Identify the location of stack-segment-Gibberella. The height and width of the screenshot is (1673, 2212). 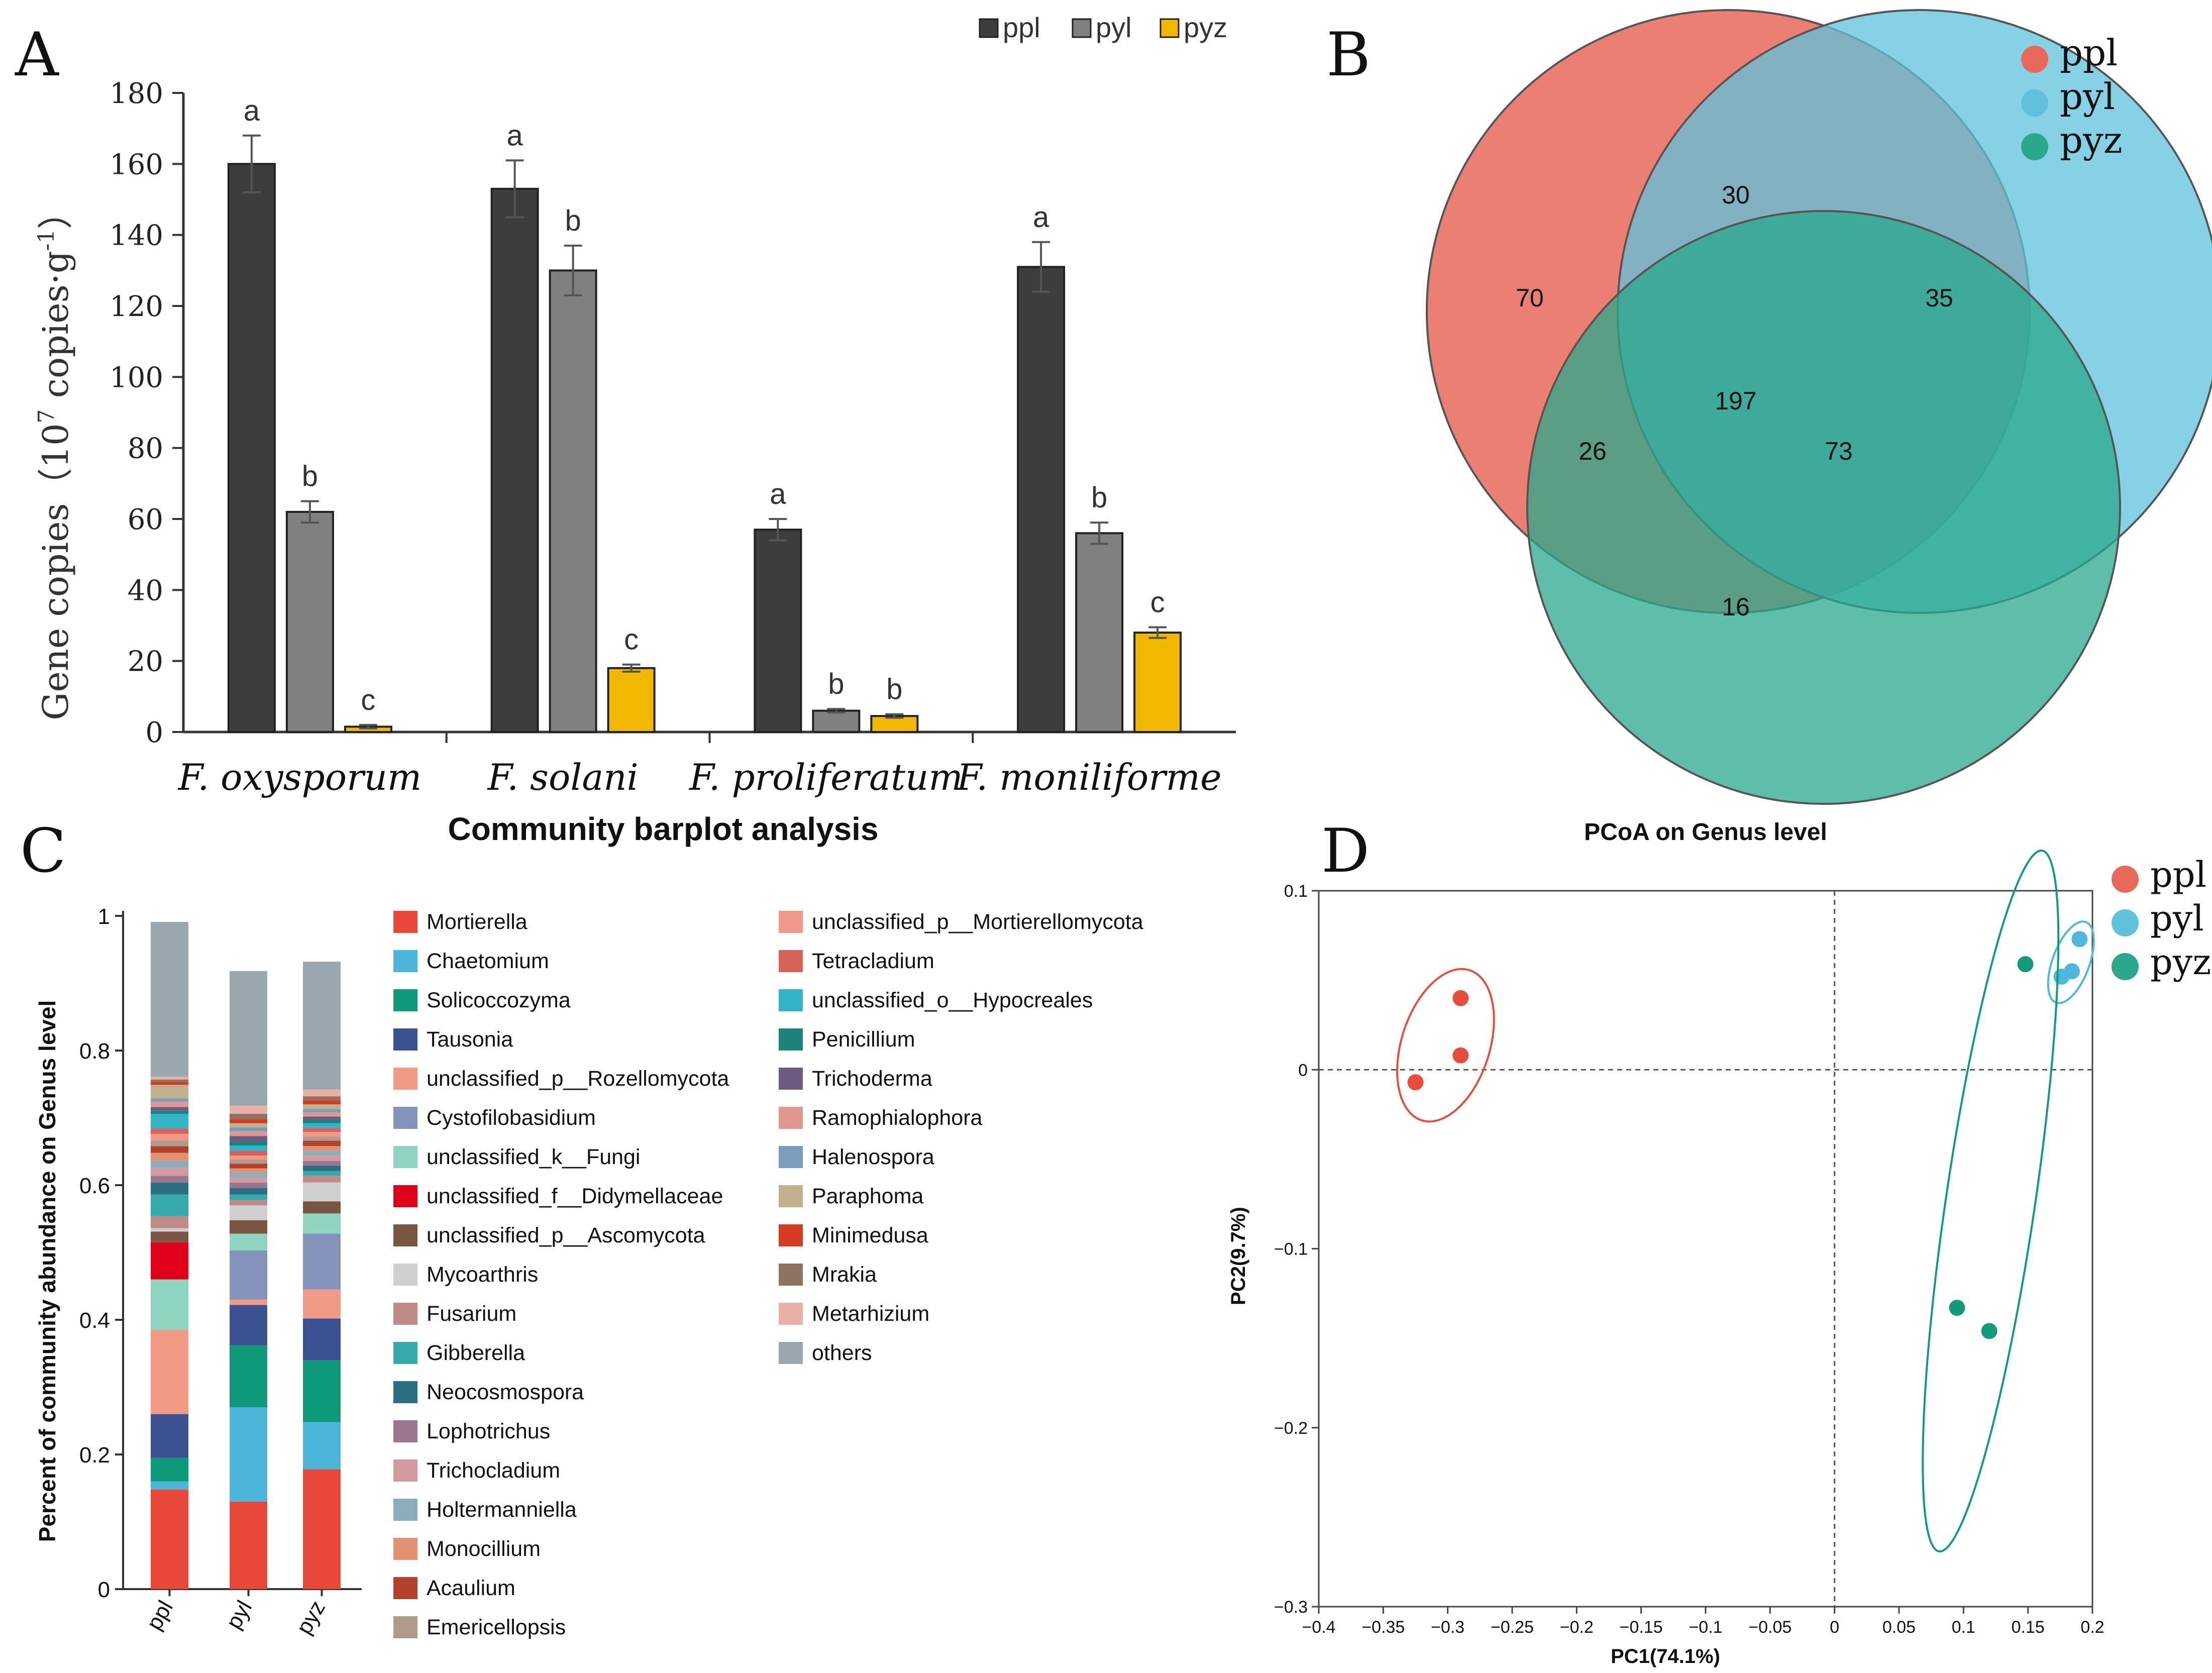
(322, 1174).